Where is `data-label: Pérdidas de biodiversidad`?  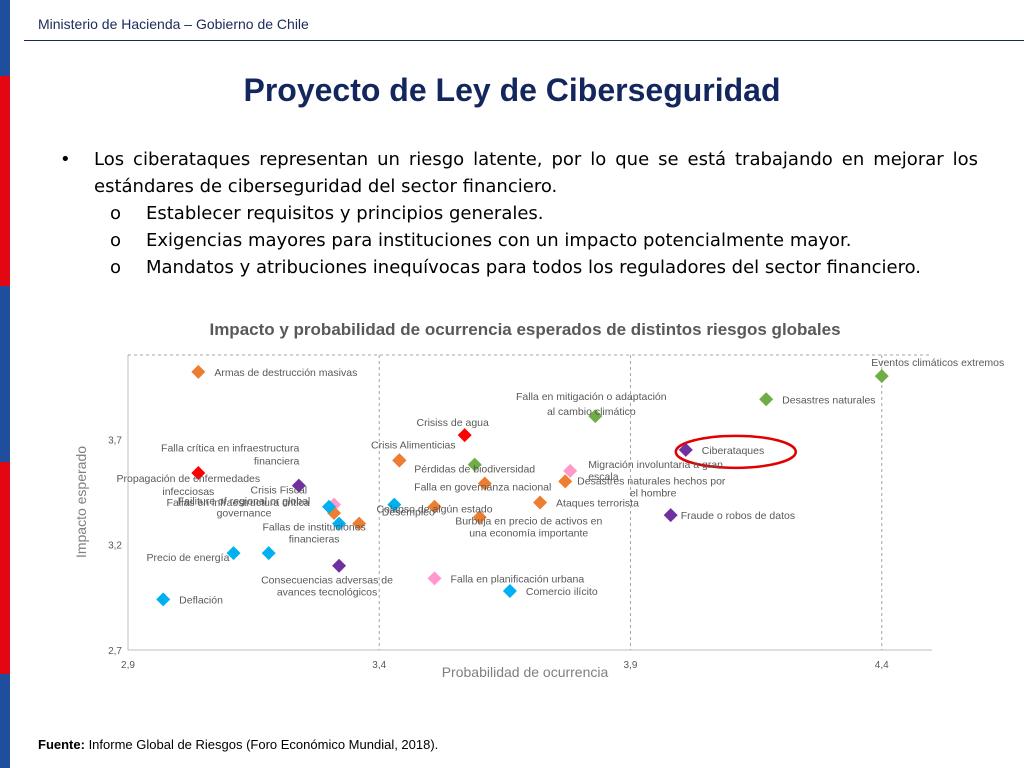
data-label: Pérdidas de biodiversidad is located at coordinates (474, 470).